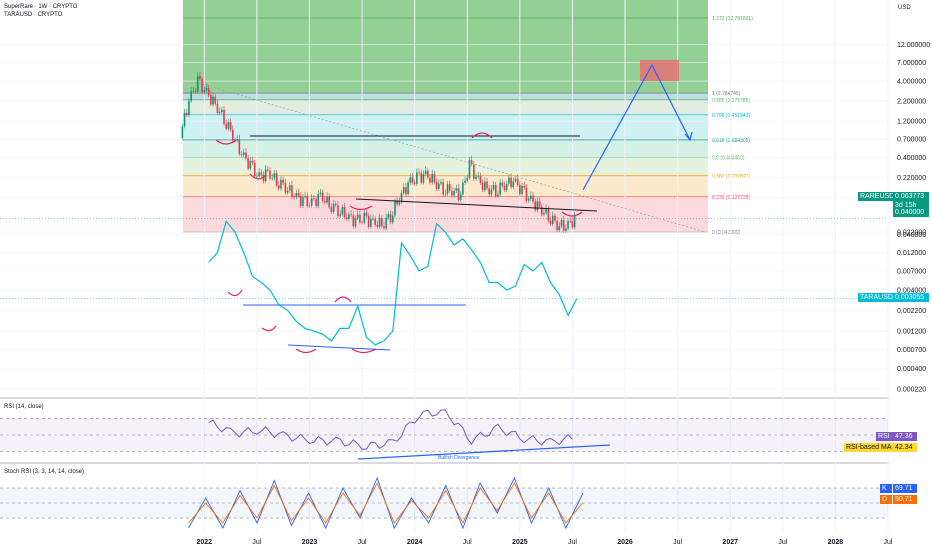 This screenshot has height=550, width=932. Describe the element at coordinates (876, 297) in the screenshot. I see `tara-symbol-tag: TARAUSD` at that location.